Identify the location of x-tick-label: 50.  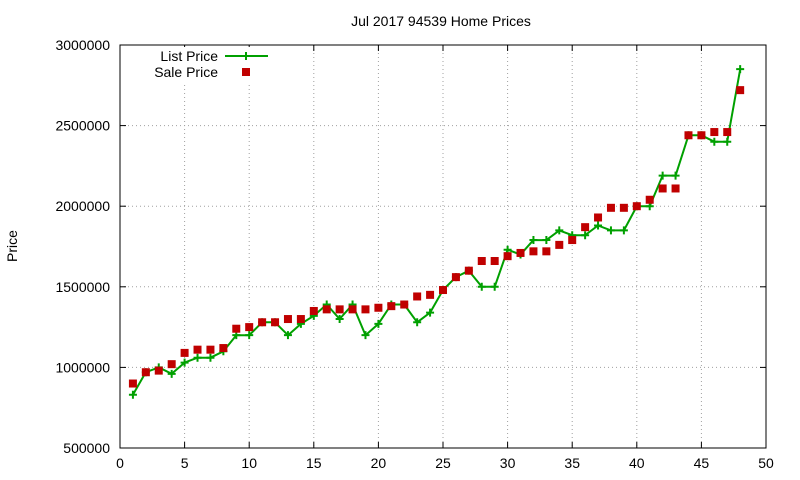
(766, 463).